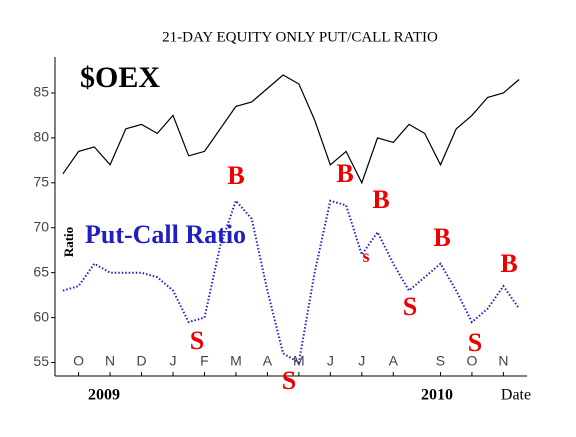 The height and width of the screenshot is (437, 576). I want to click on y-tick-label: 85, so click(41, 92).